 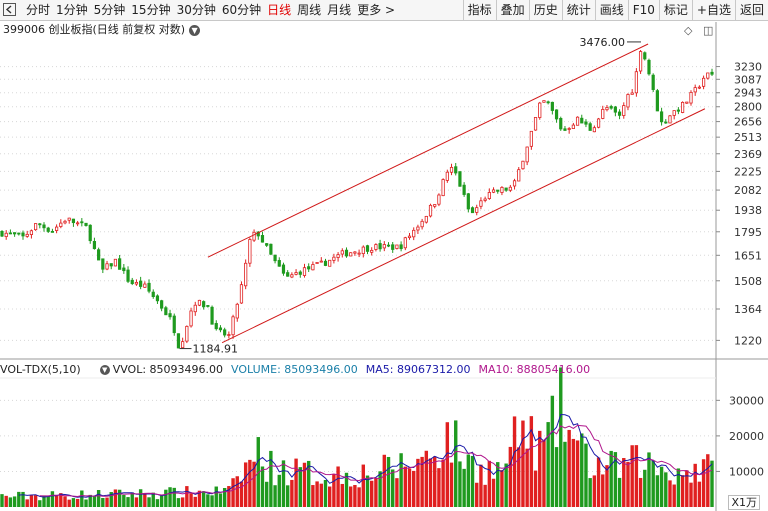 What do you see at coordinates (479, 10) in the screenshot?
I see `toolbar-button: 指标` at bounding box center [479, 10].